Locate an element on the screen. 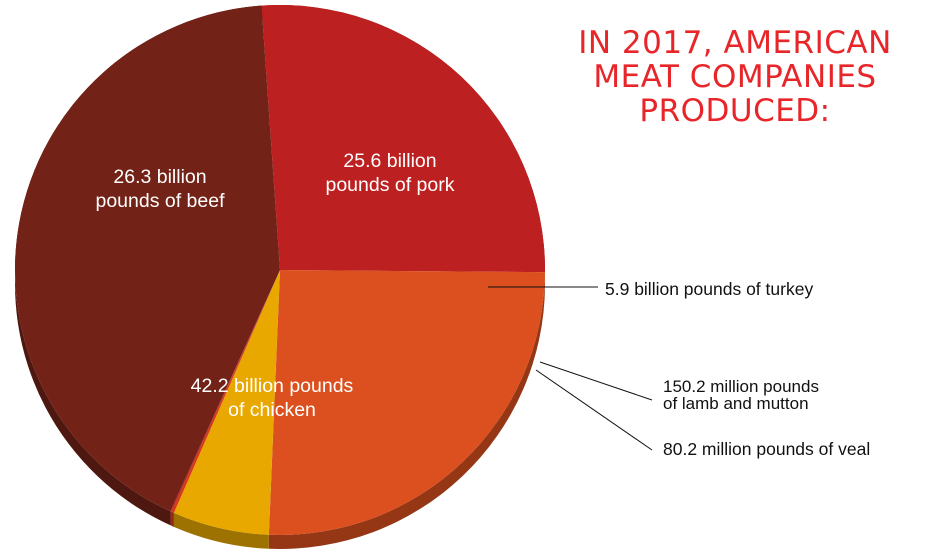 The width and height of the screenshot is (945, 556). leader-line-lamb-and-mutton is located at coordinates (596, 381).